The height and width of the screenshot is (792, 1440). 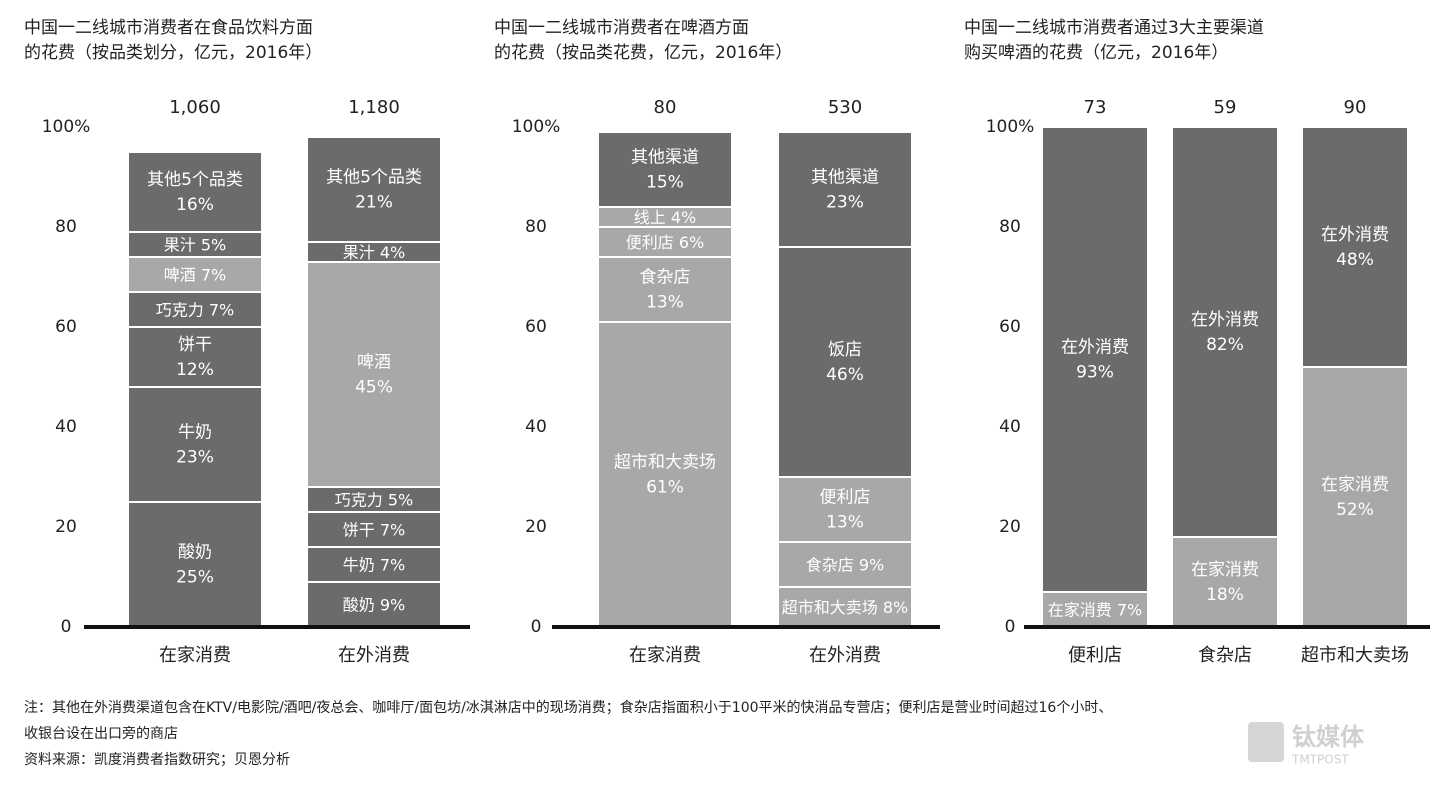 I want to click on segment-label: 果汁 5%, so click(x=195, y=244).